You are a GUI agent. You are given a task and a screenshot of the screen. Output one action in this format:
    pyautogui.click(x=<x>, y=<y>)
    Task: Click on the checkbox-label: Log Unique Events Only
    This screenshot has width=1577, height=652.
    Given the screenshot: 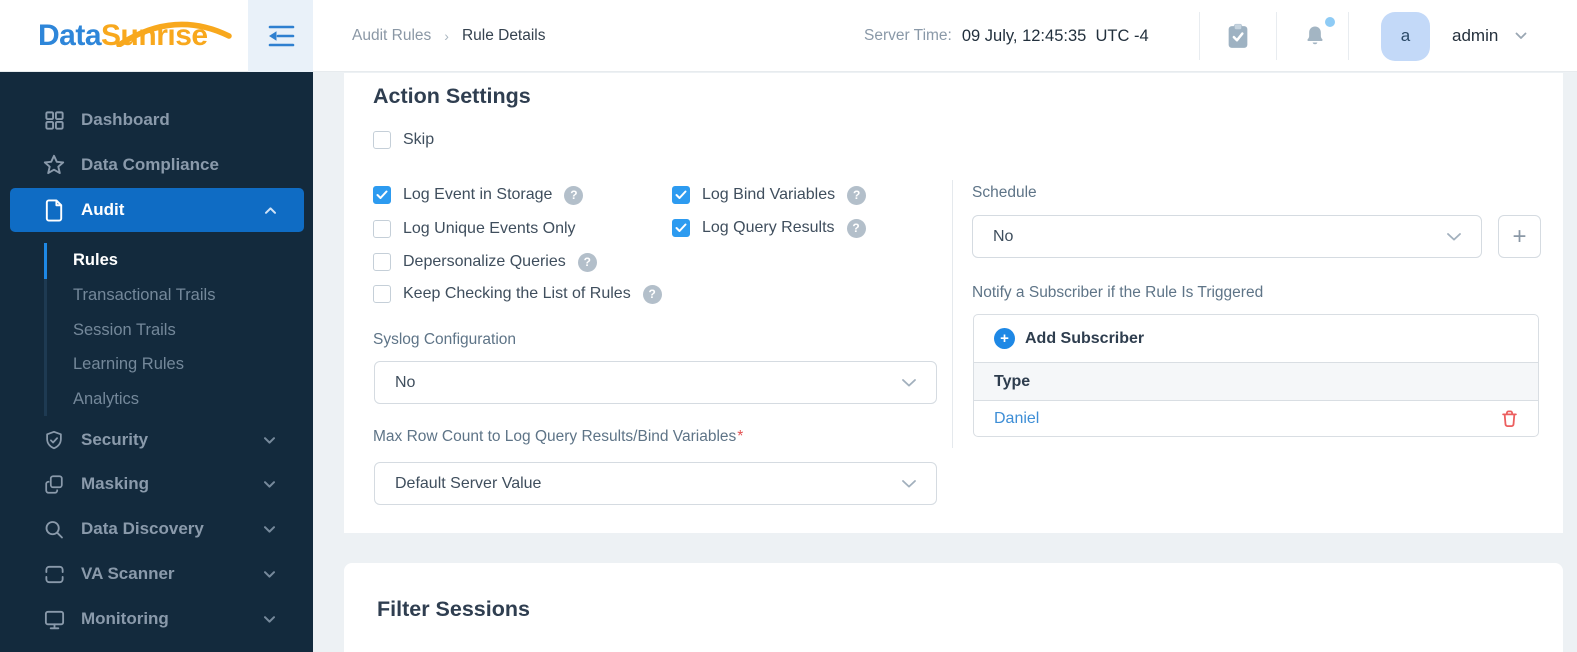 What is the action you would take?
    pyautogui.click(x=489, y=228)
    